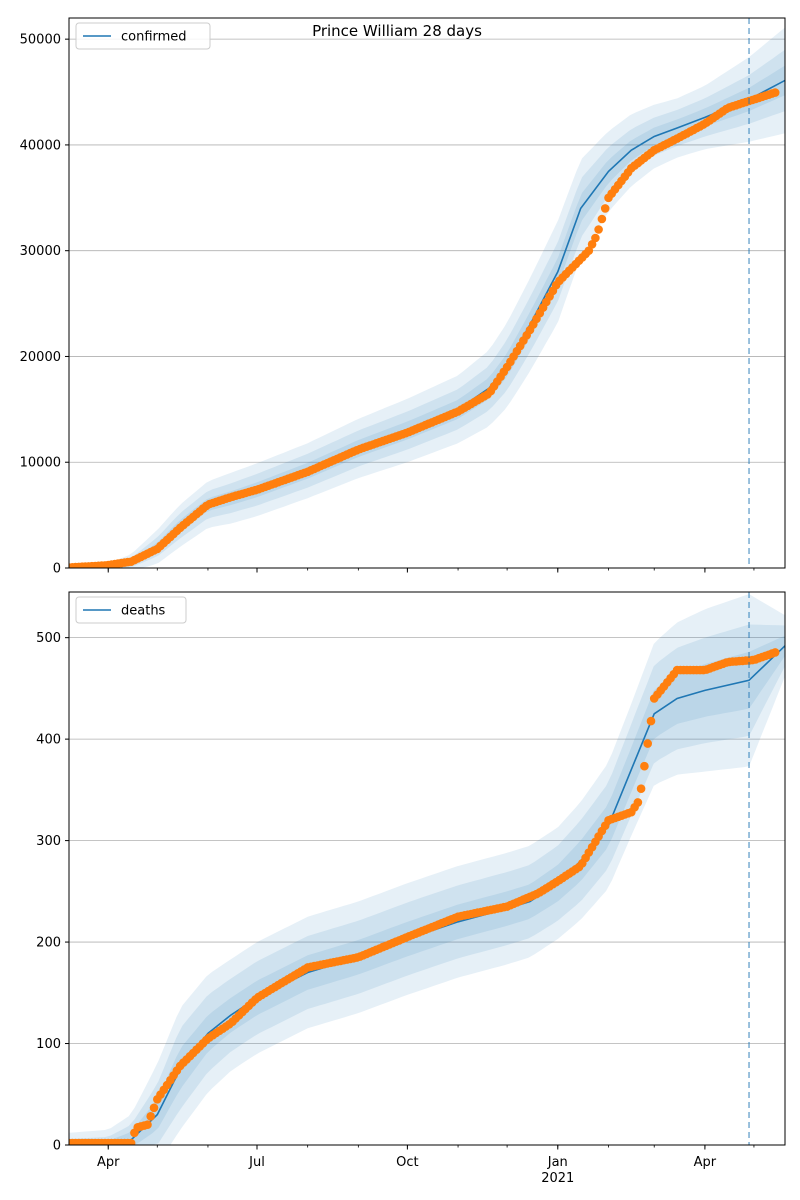 This screenshot has width=800, height=1200. Describe the element at coordinates (256, 1162) in the screenshot. I see `x-tick-label: Jul` at that location.